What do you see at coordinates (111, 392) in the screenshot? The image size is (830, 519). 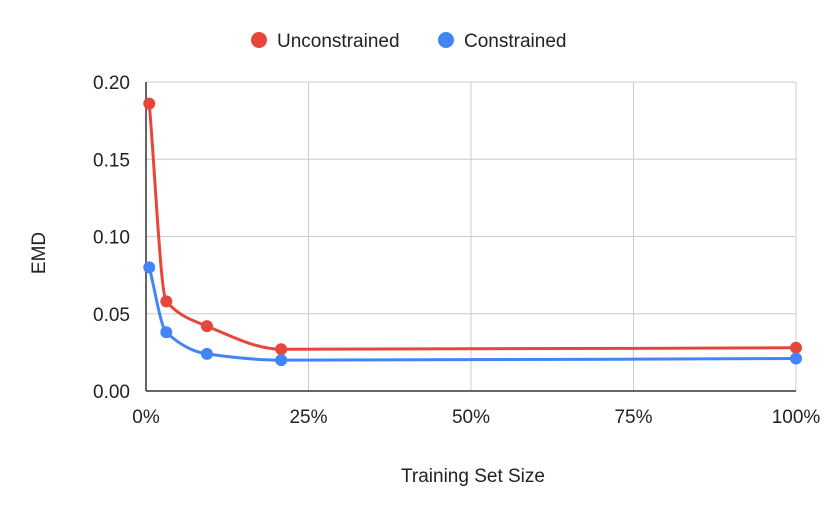 I see `y-tick-label: 0.00` at bounding box center [111, 392].